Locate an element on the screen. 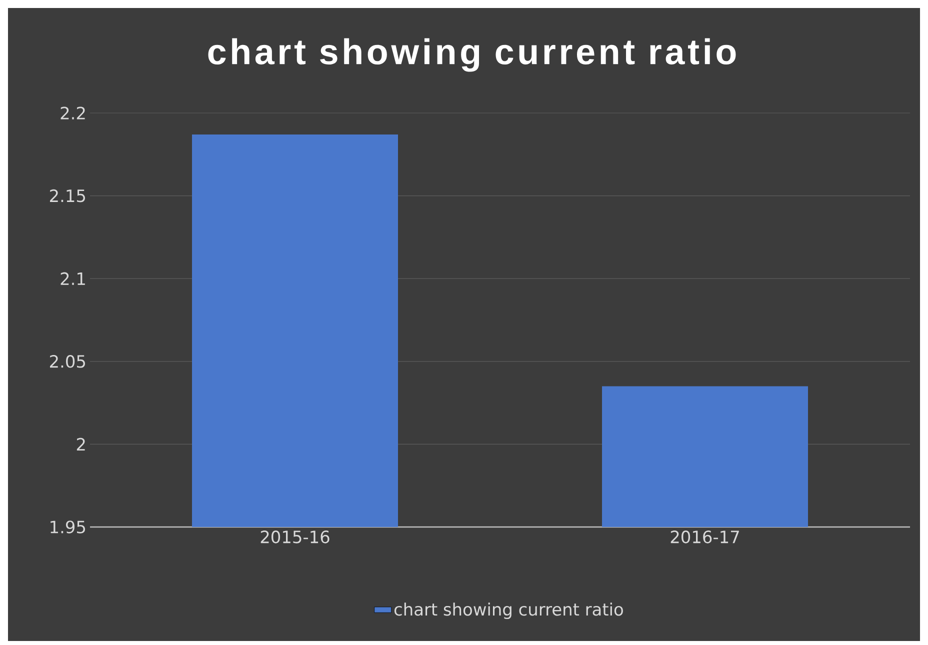 The image size is (928, 645). y-tick-label: 2.05 is located at coordinates (67, 361).